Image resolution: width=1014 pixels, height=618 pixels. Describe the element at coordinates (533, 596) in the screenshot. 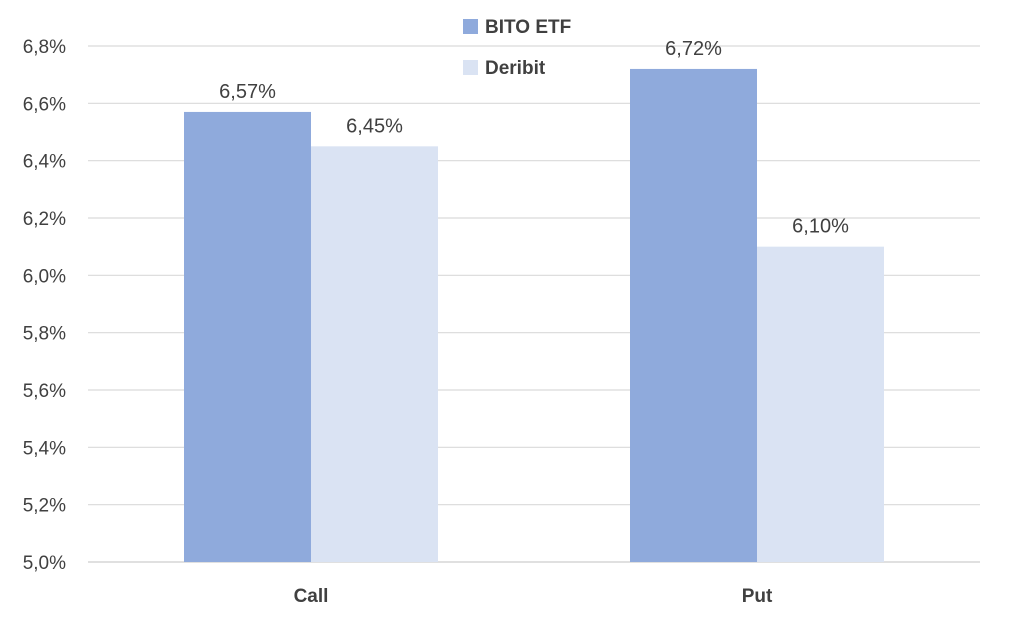

I see `x-axis-categories: Call Put` at that location.